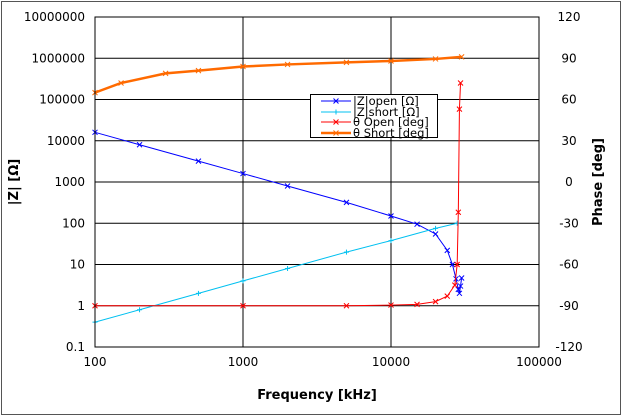 The image size is (624, 418). What do you see at coordinates (243, 362) in the screenshot?
I see `x-tick-label: 1000` at bounding box center [243, 362].